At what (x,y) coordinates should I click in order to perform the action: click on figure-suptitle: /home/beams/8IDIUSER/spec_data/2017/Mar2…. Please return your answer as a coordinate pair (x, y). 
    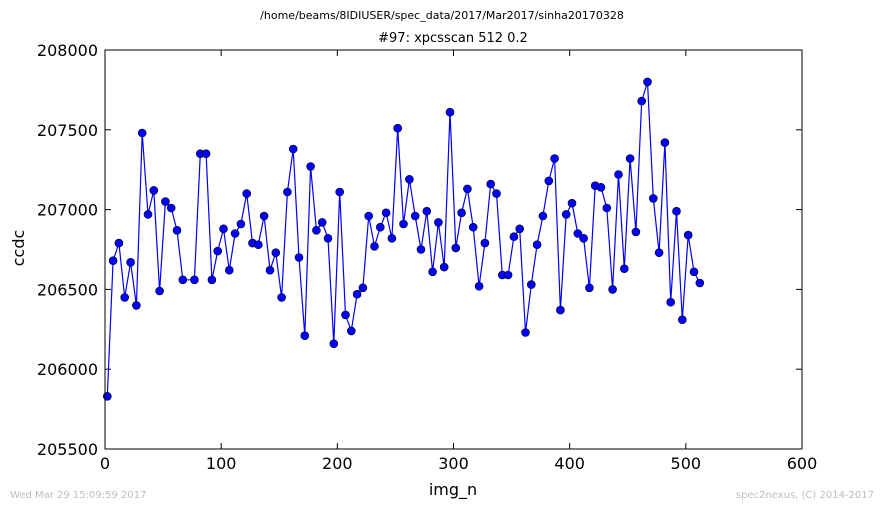
    Looking at the image, I should click on (442, 15).